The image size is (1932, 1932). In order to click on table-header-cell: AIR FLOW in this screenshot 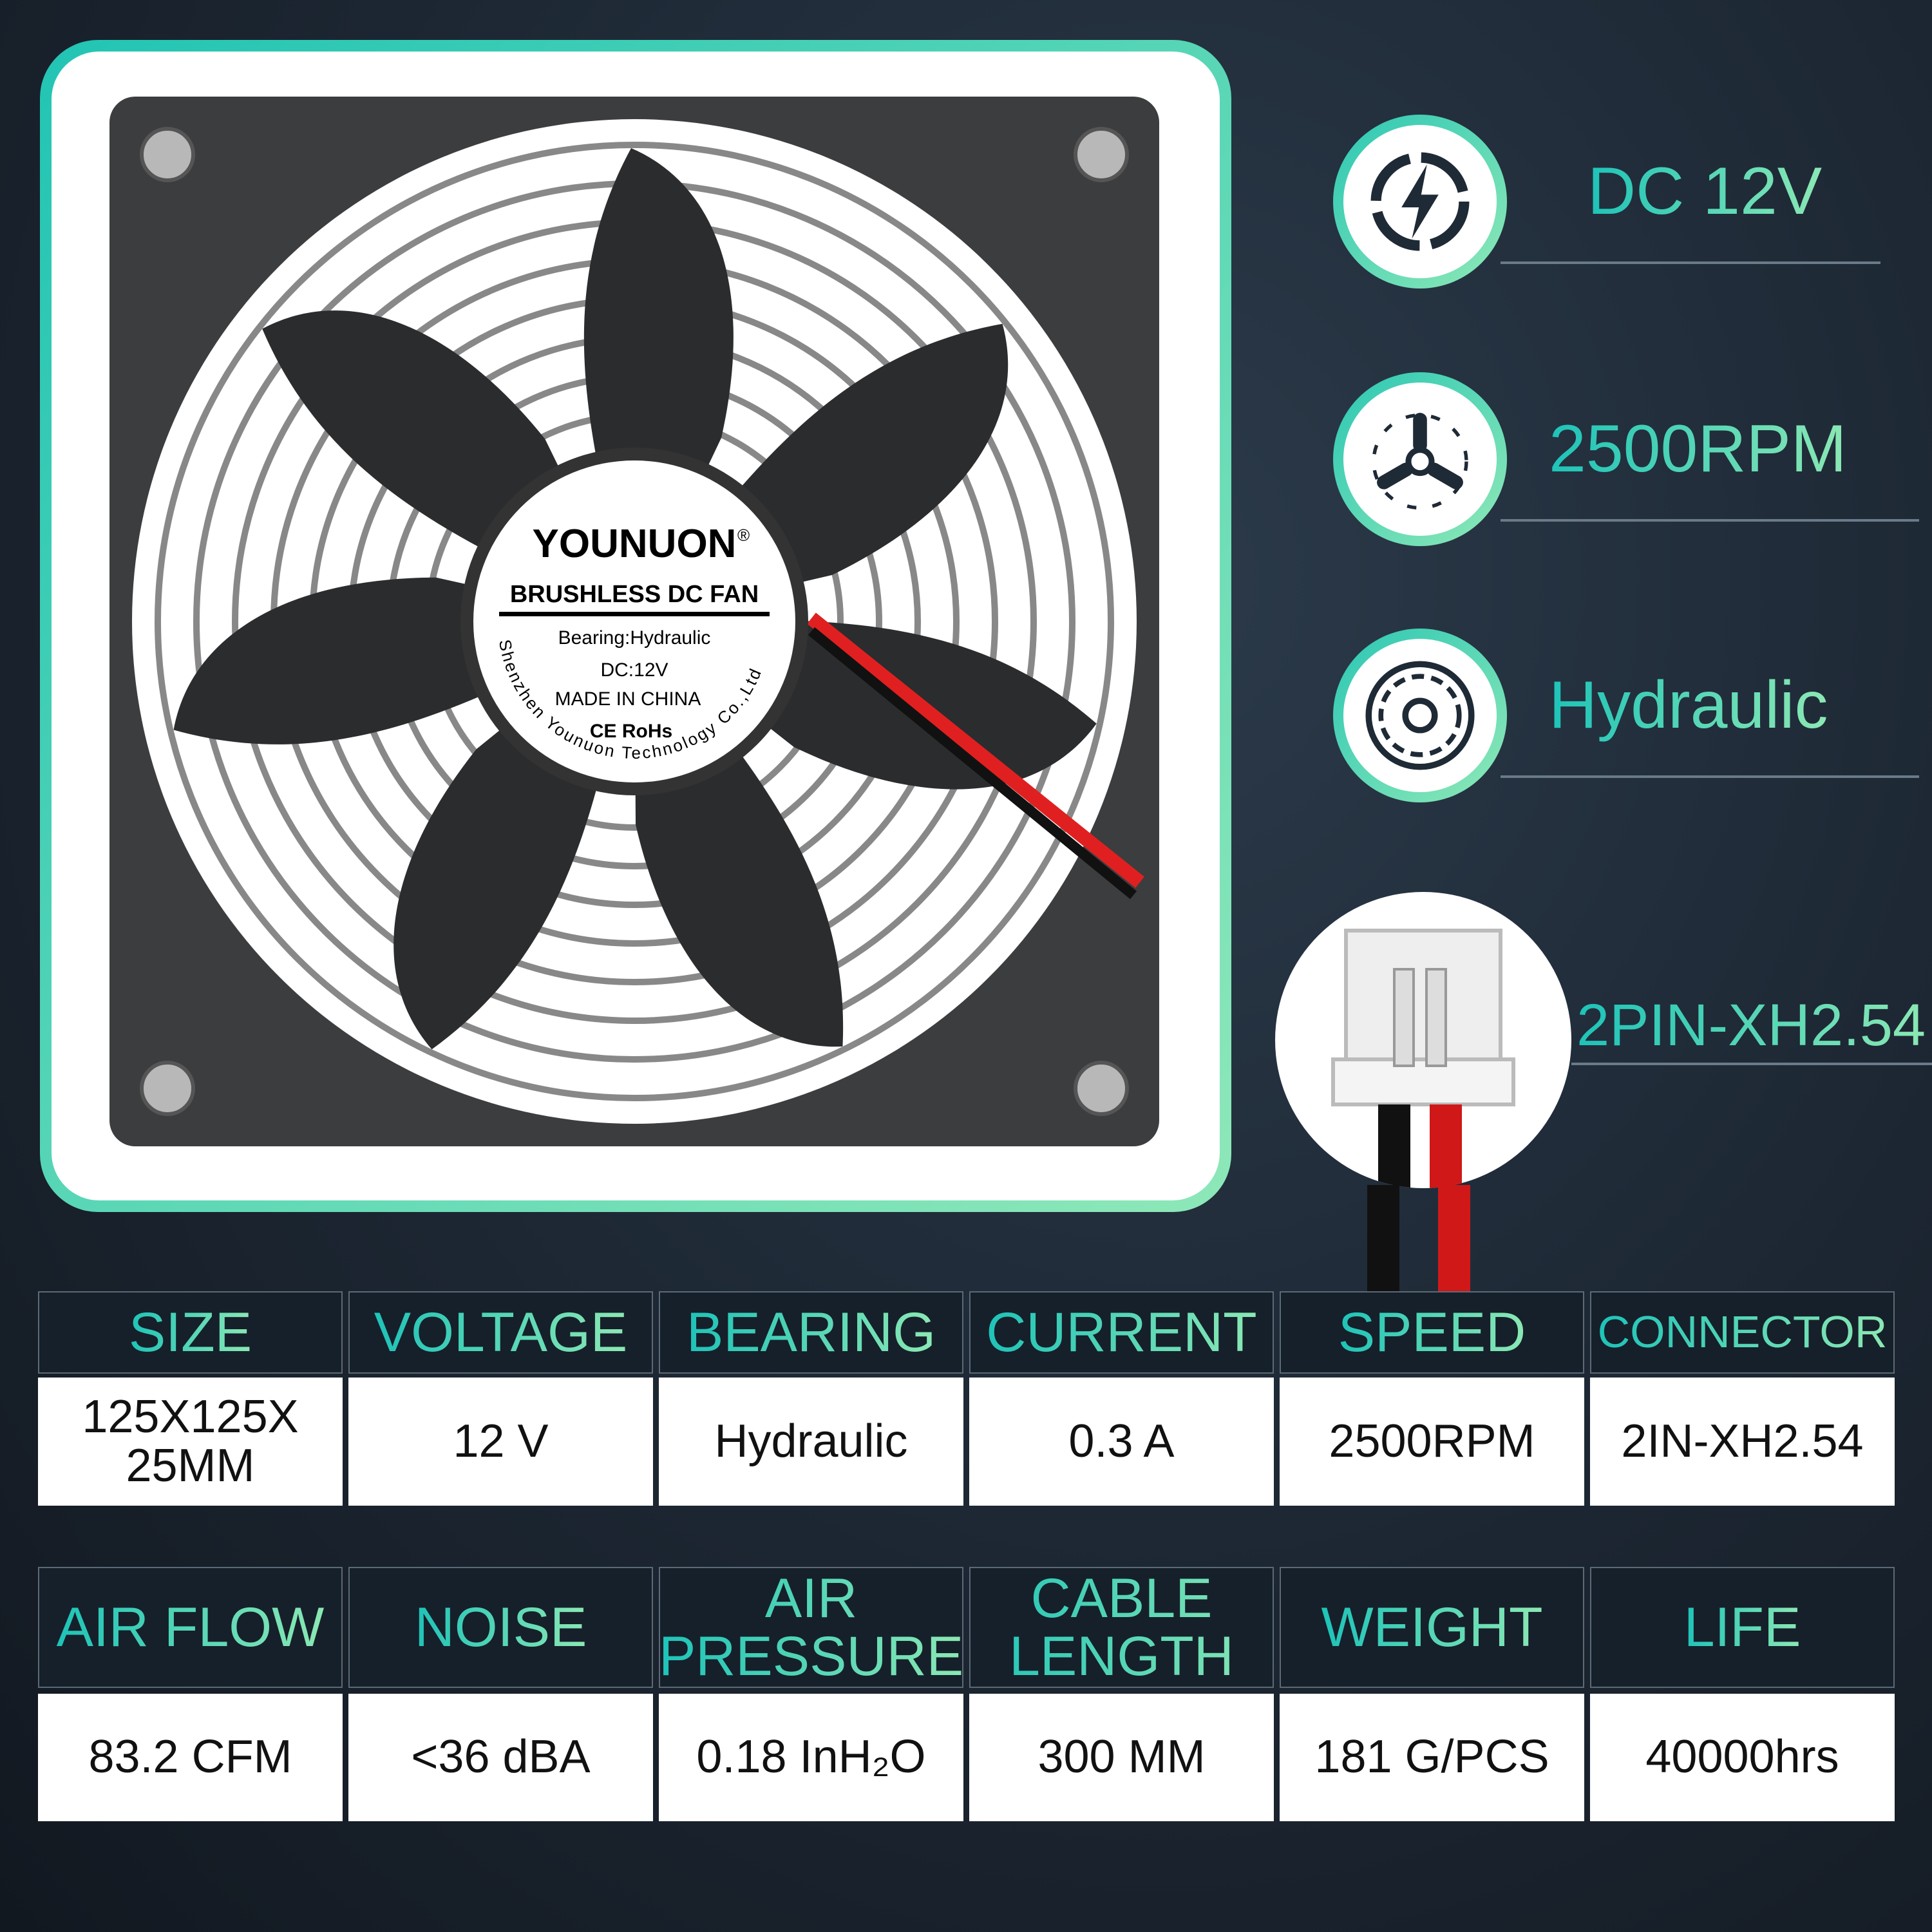, I will do `click(191, 1628)`.